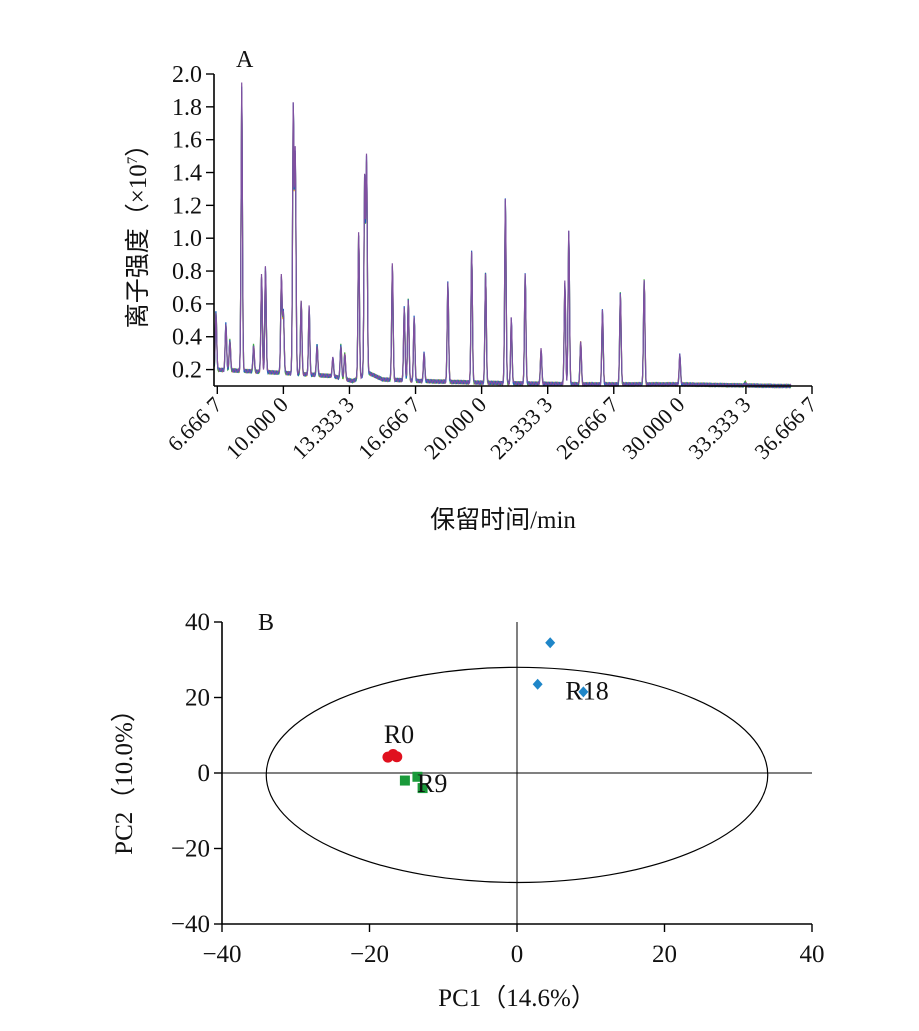 The width and height of the screenshot is (919, 1031). Describe the element at coordinates (194, 424) in the screenshot. I see `a-x-tick-label: 6.666 7` at that location.